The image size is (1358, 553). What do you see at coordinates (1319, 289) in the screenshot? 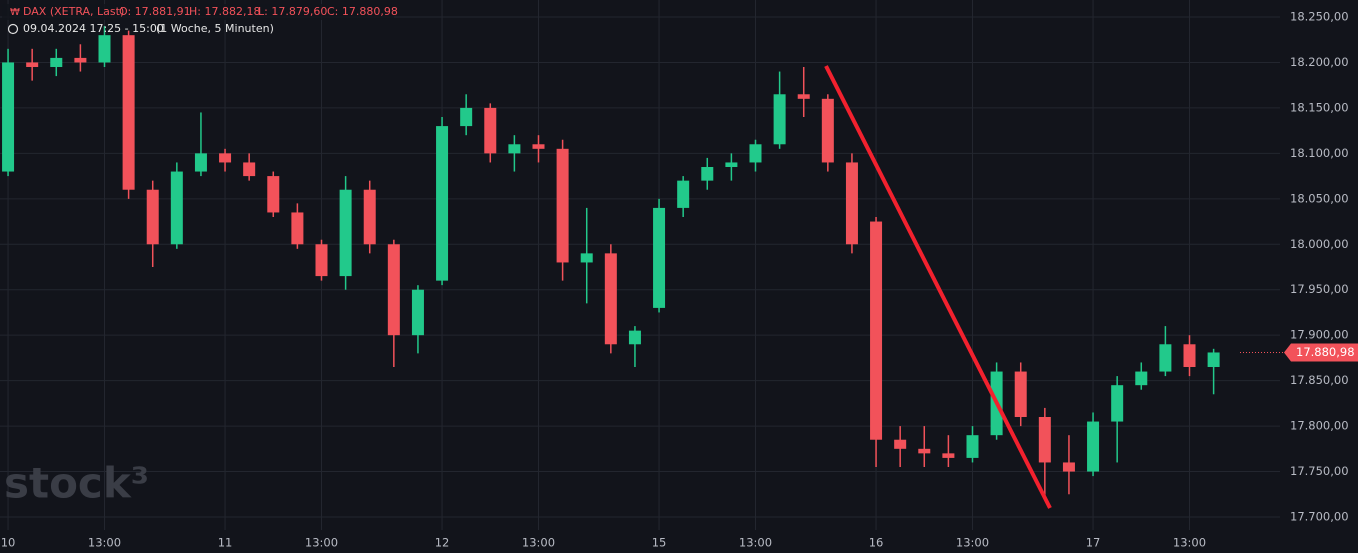
I see `y-tick-label: 17.950,00` at bounding box center [1319, 289].